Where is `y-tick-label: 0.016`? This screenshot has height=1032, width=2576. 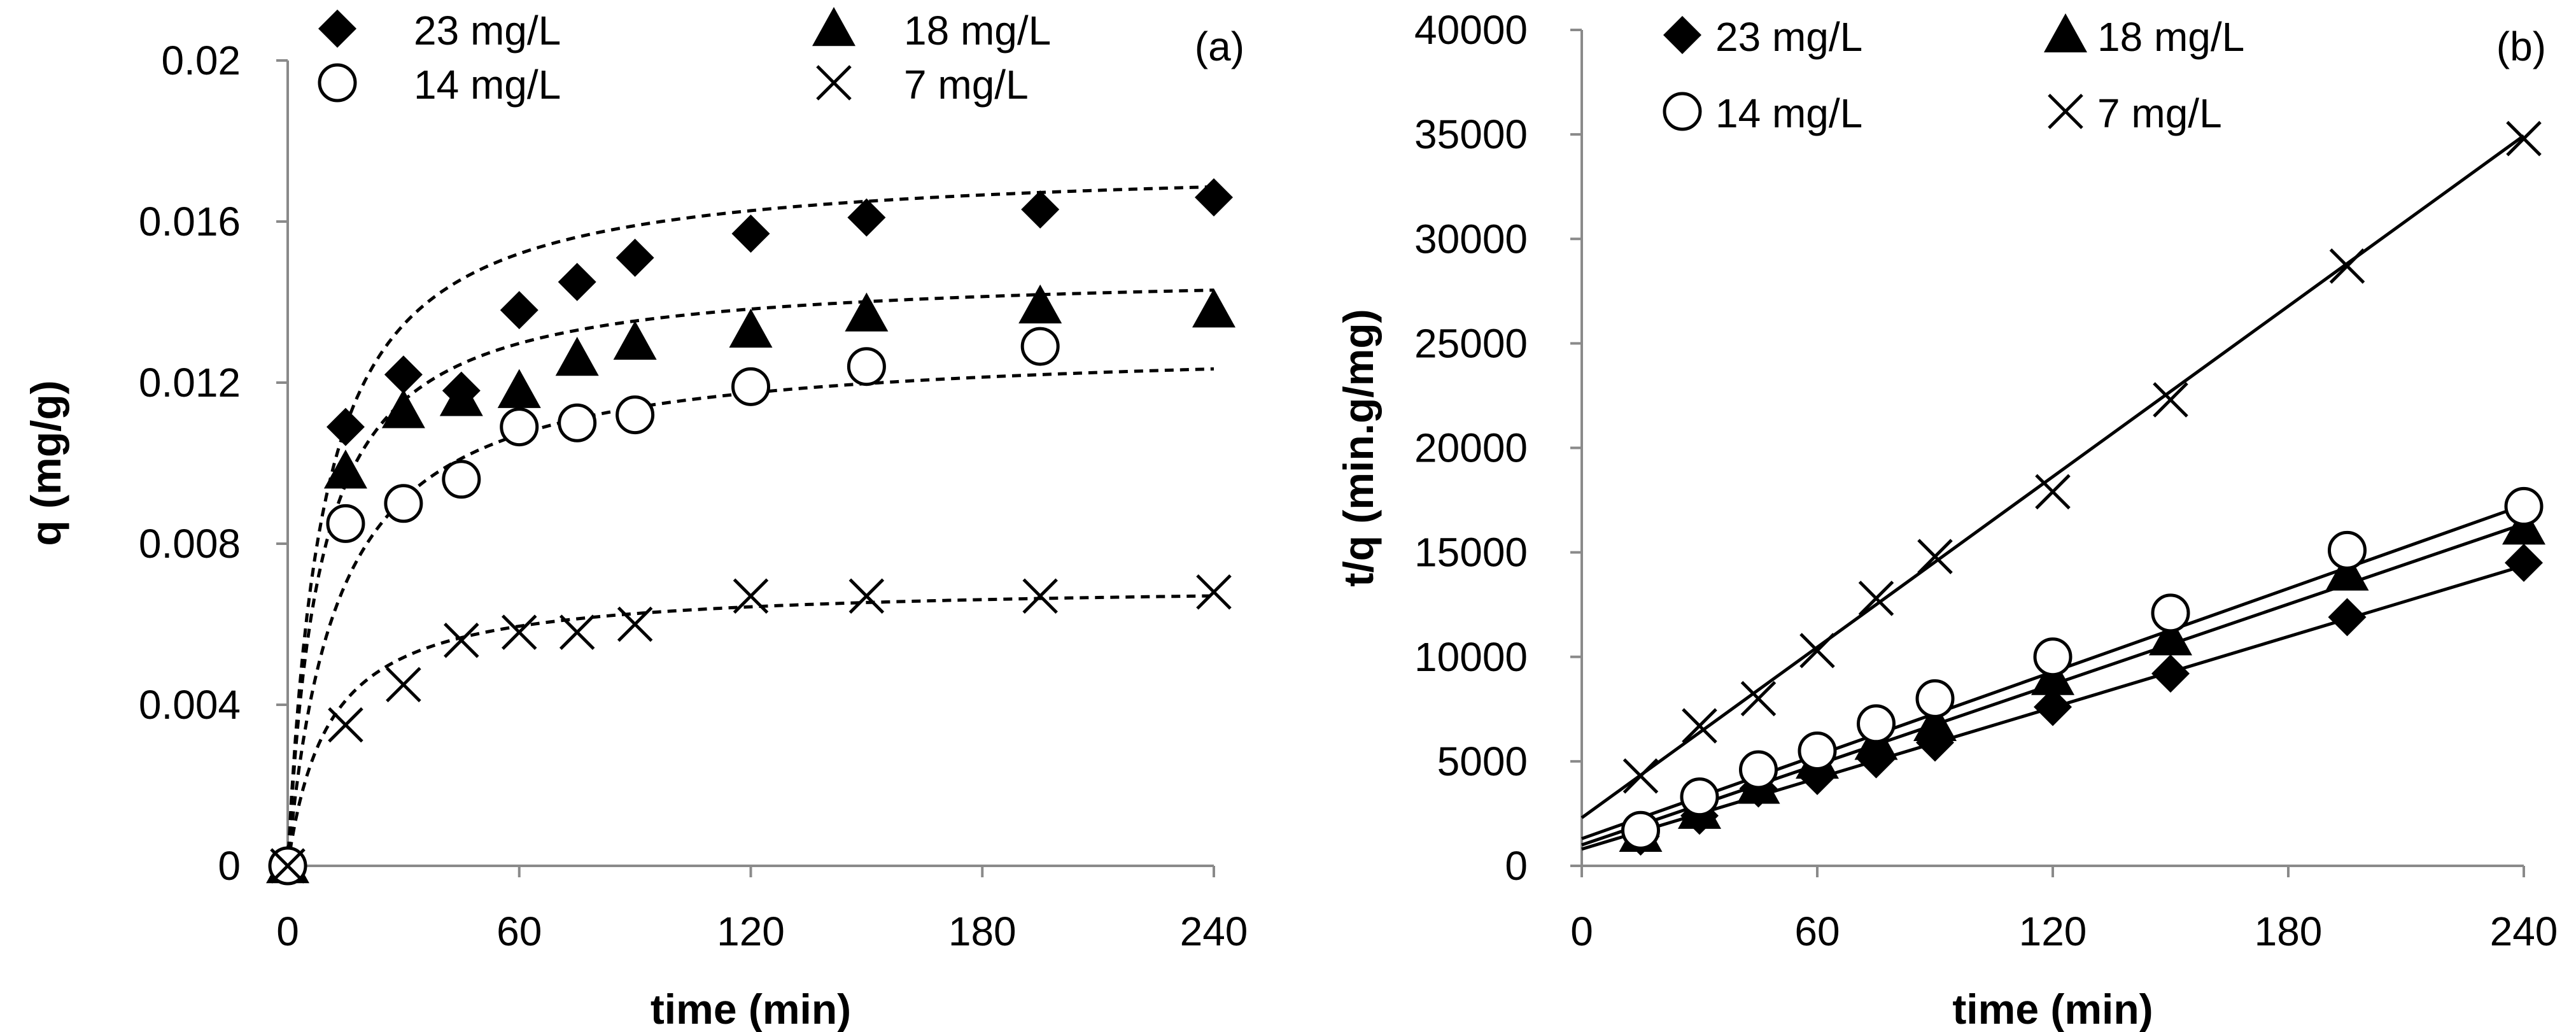 y-tick-label: 0.016 is located at coordinates (190, 222).